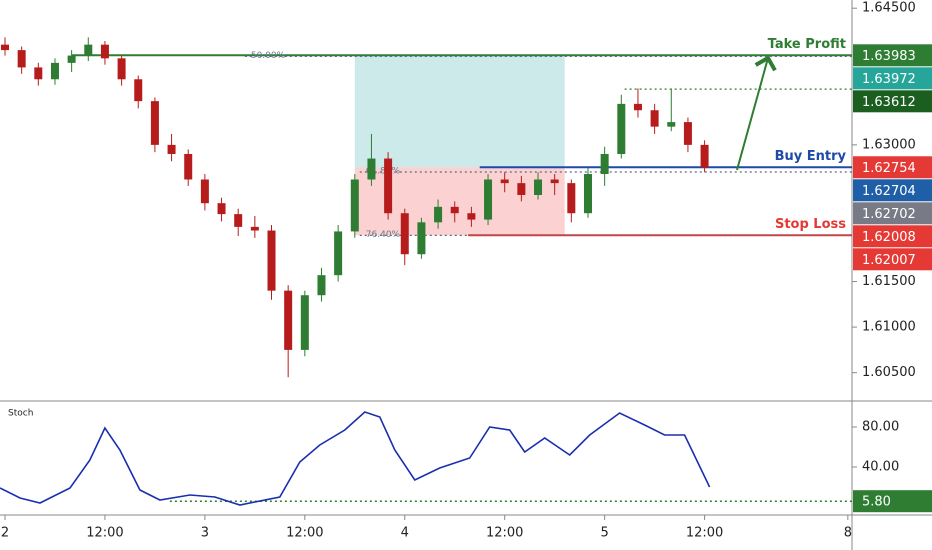 Image resolution: width=932 pixels, height=550 pixels. What do you see at coordinates (889, 260) in the screenshot?
I see `price-label: 1.62007` at bounding box center [889, 260].